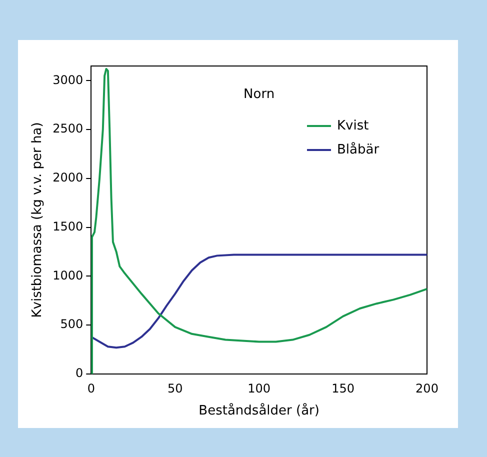  What do you see at coordinates (72, 324) in the screenshot?
I see `y-tick-label: 500` at bounding box center [72, 324].